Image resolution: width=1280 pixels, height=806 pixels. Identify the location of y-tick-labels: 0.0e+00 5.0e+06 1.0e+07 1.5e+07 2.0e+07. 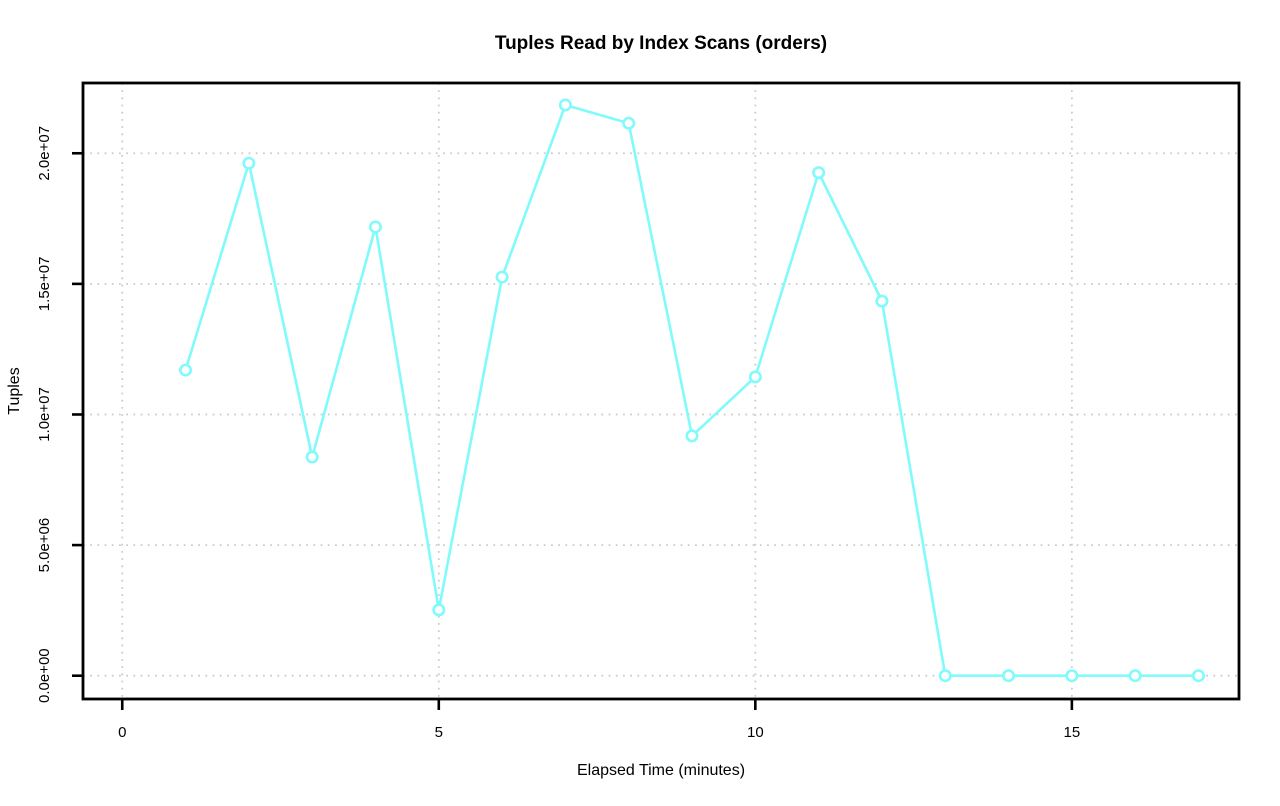
(44, 414).